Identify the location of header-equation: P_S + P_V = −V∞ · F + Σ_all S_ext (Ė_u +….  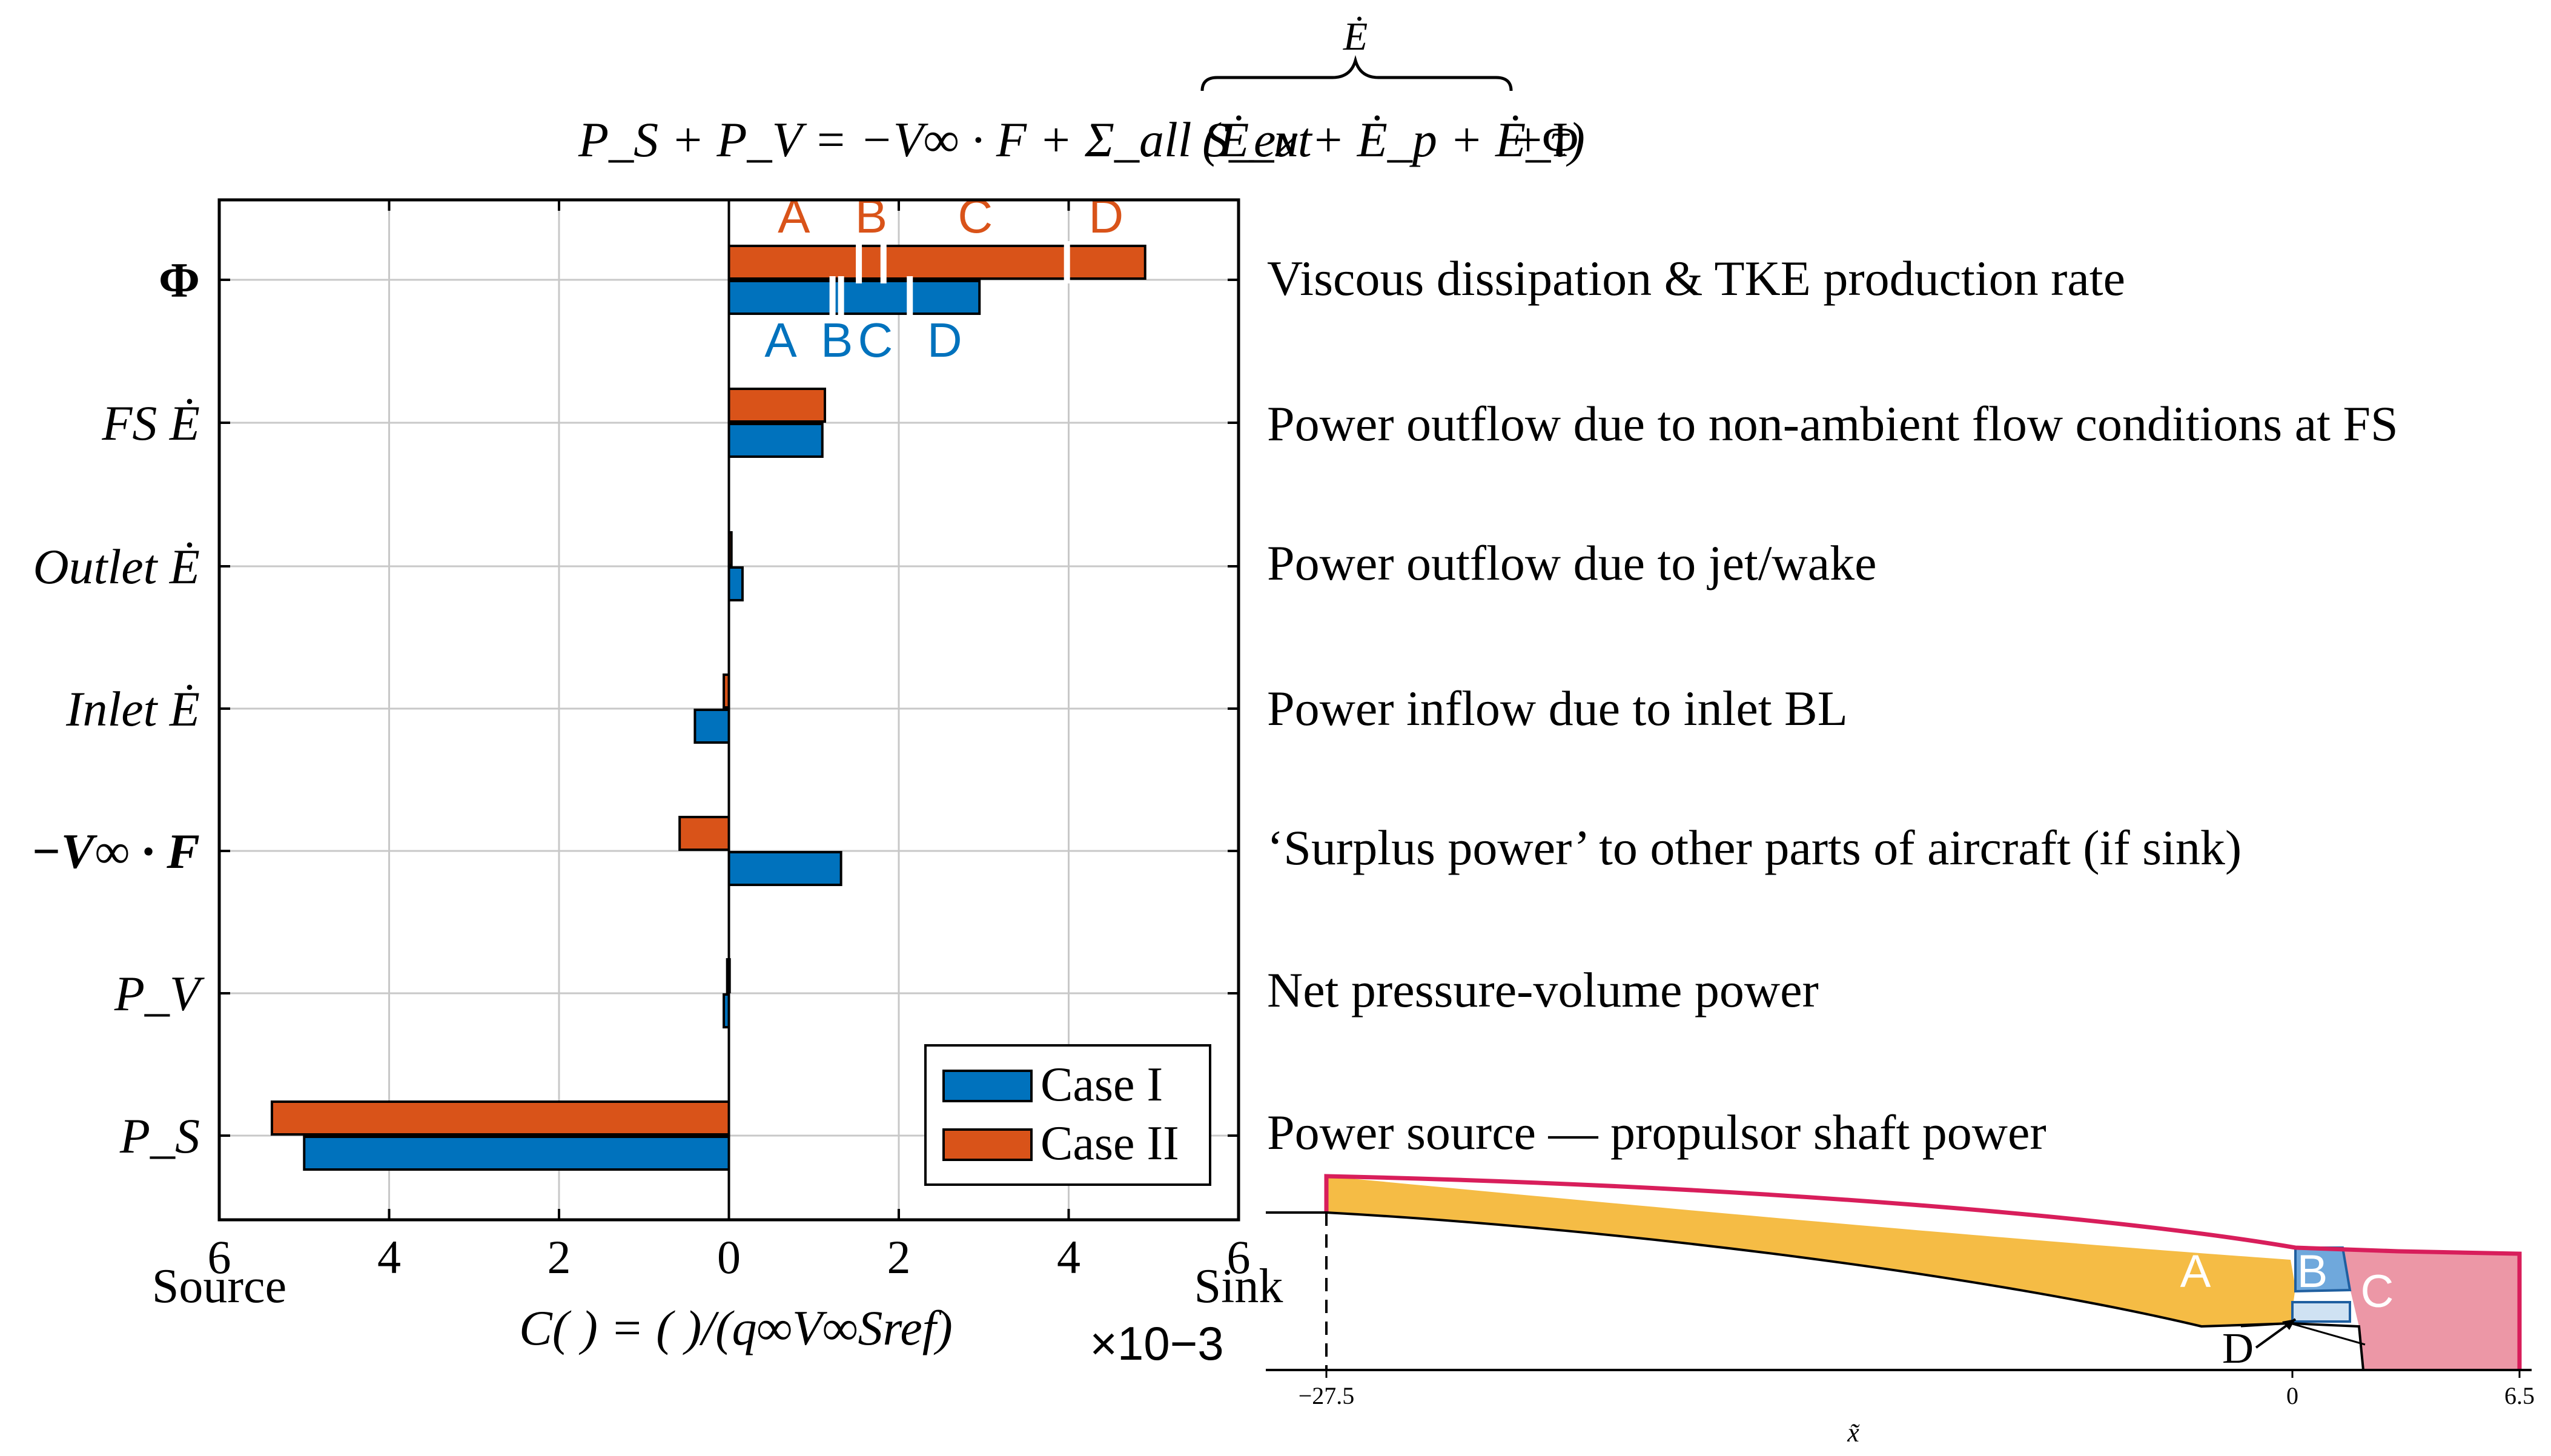
(1081, 91).